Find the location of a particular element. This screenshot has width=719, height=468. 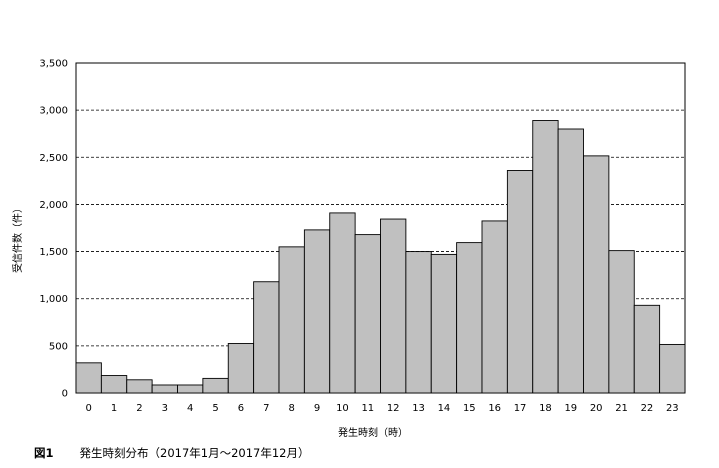

figure-label: 図1 is located at coordinates (44, 453).